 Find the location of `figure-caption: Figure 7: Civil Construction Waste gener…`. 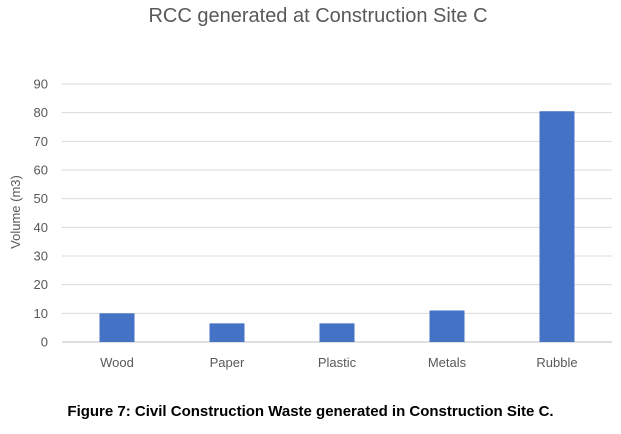

figure-caption: Figure 7: Civil Construction Waste gener… is located at coordinates (310, 411).